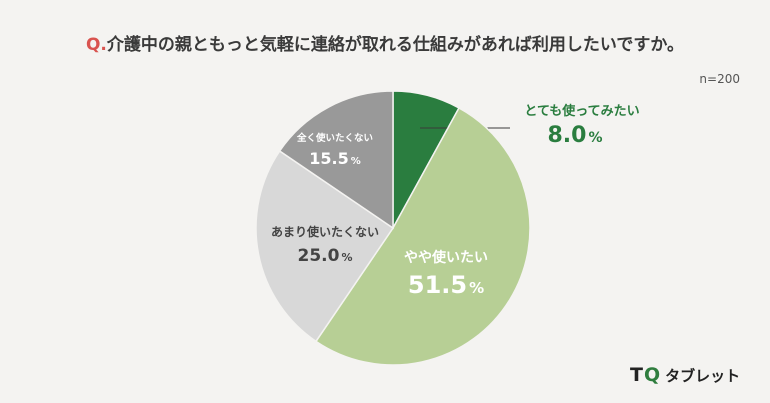 The image size is (770, 403). Describe the element at coordinates (637, 375) in the screenshot. I see `logo-mark-t: T` at that location.